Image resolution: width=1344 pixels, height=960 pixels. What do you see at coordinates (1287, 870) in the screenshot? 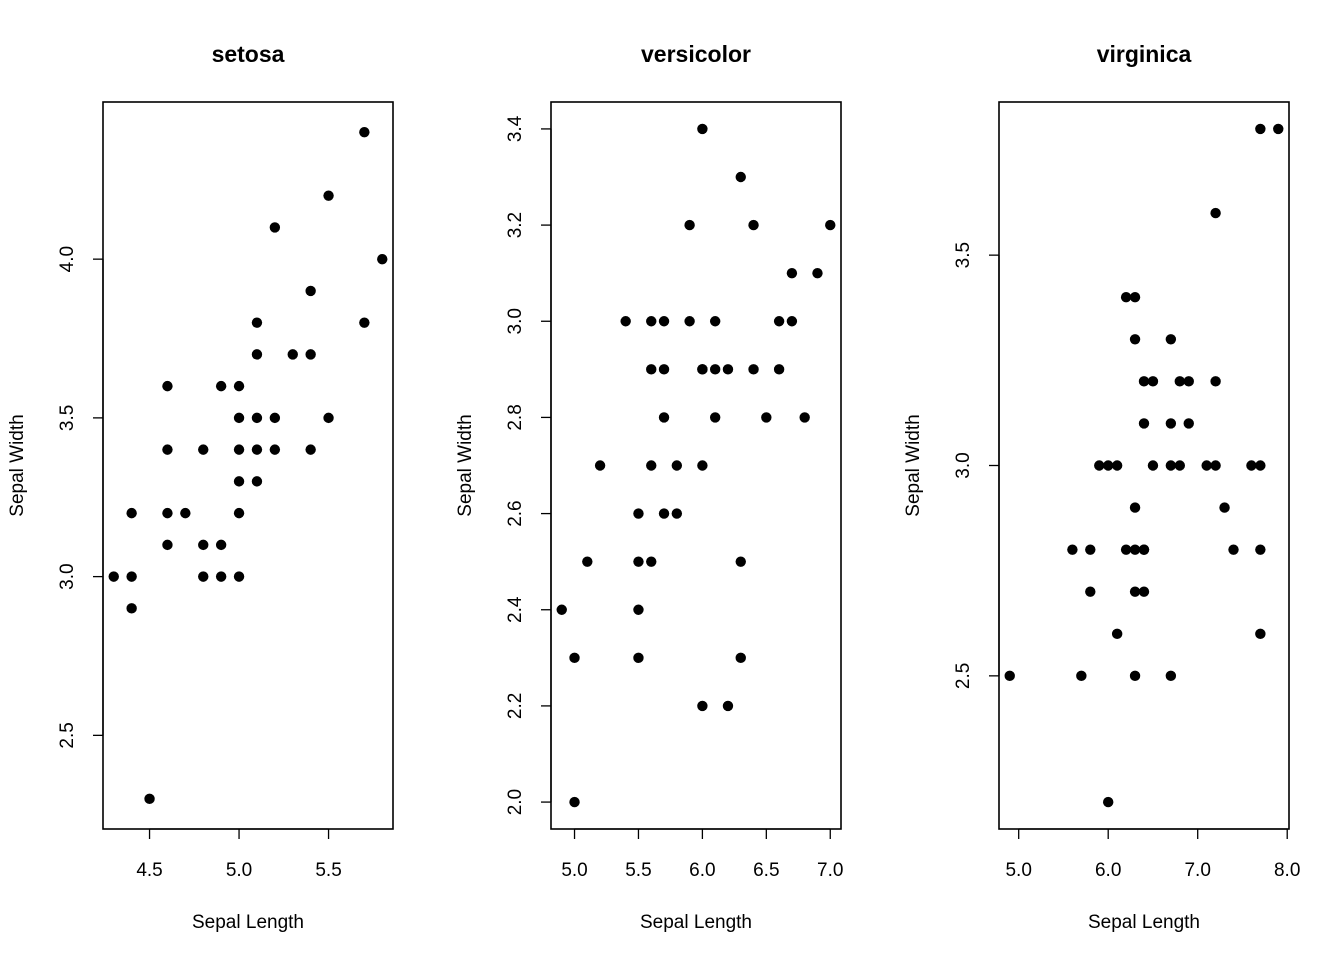
I see `x-tick-label: 8.0` at bounding box center [1287, 870].